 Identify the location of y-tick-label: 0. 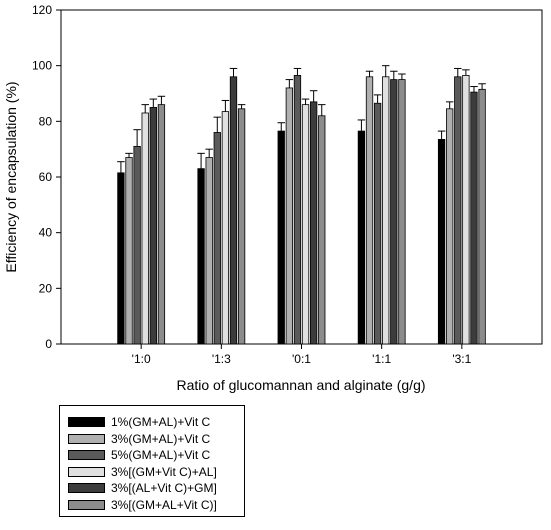
(48, 344).